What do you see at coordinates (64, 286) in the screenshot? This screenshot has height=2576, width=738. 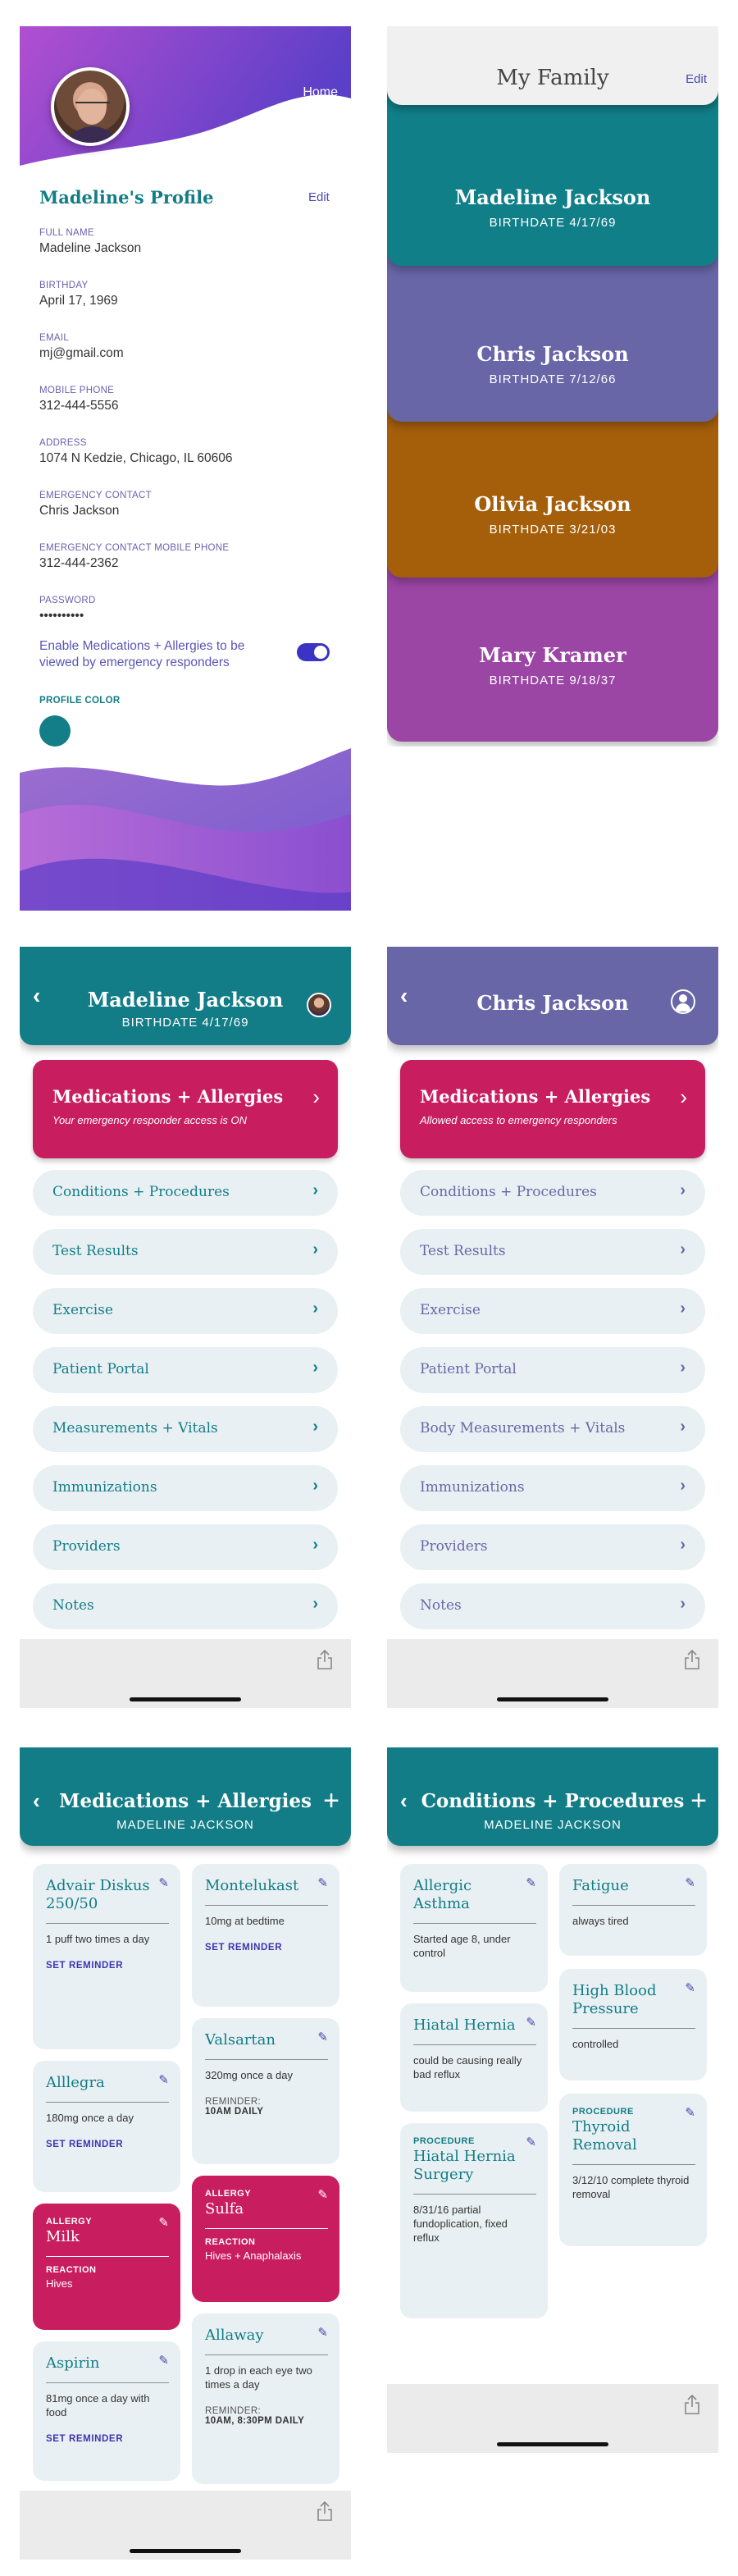 I see `field-label: BIRTHDAY` at bounding box center [64, 286].